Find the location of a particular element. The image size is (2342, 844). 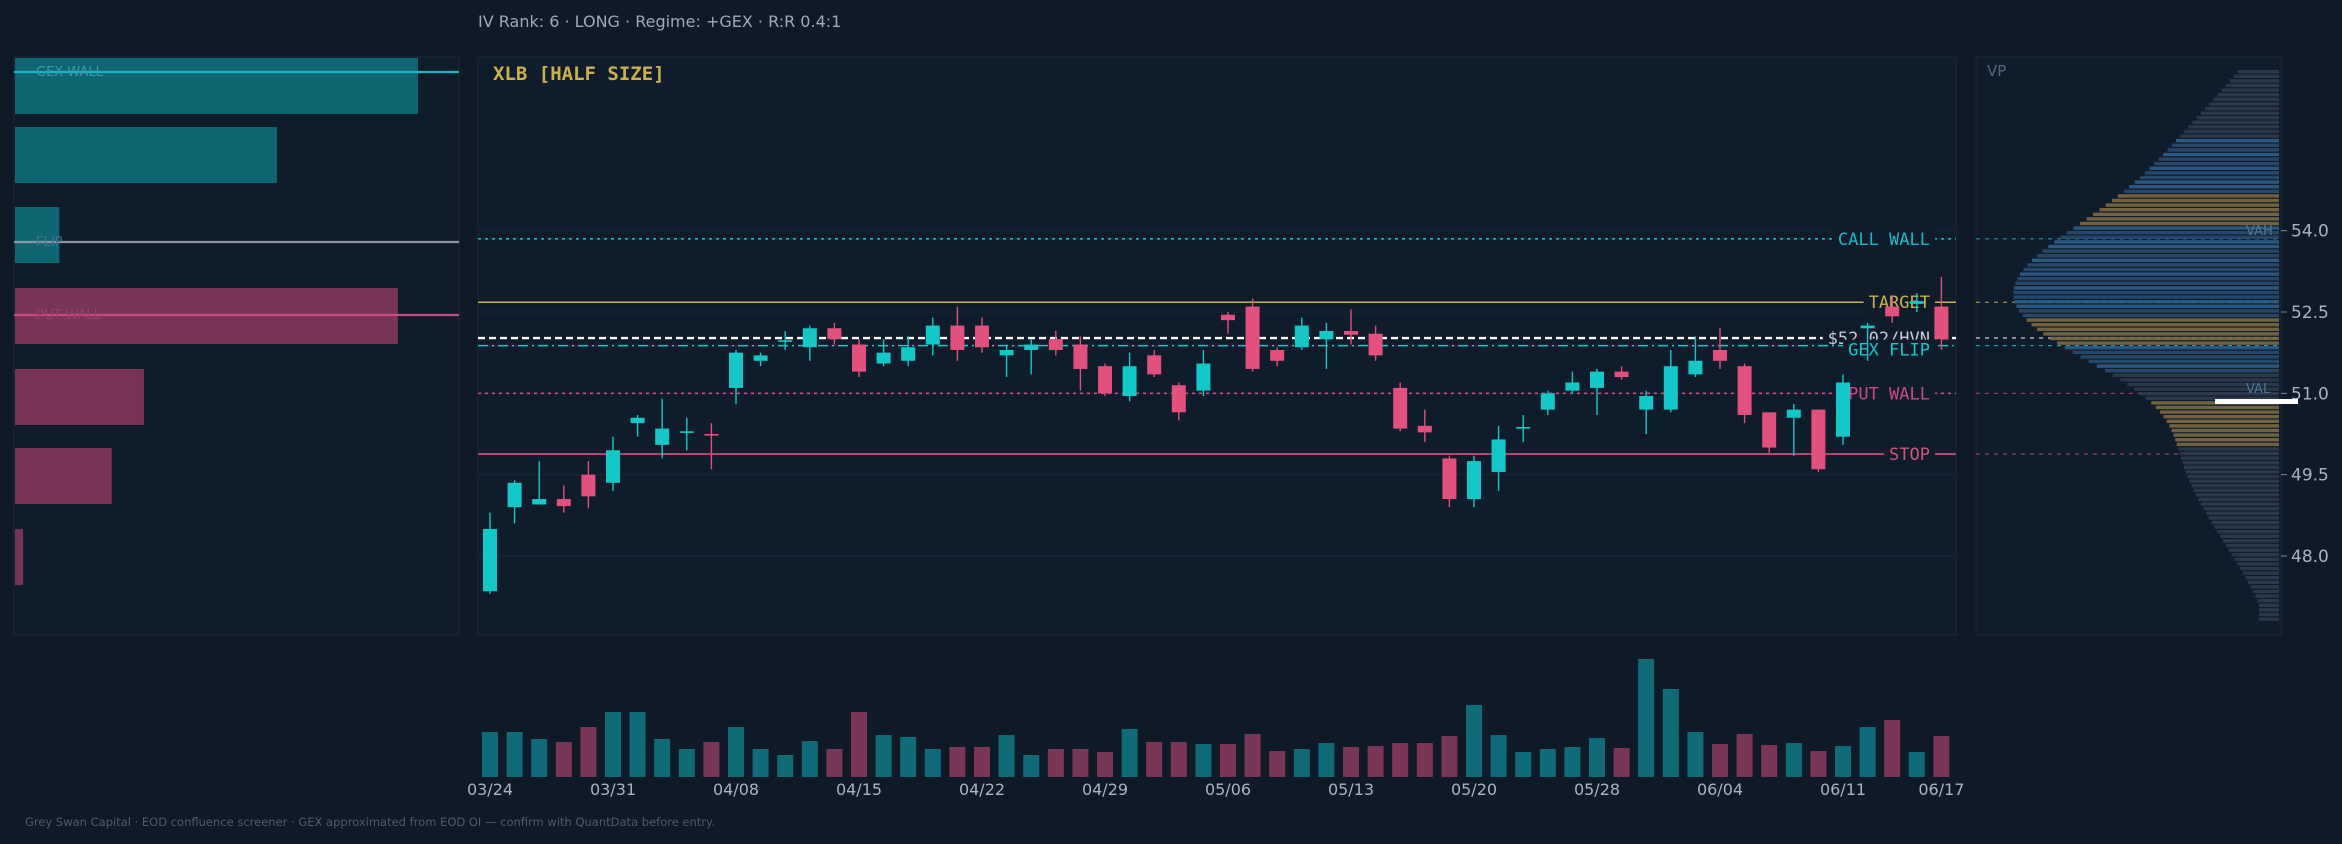

y-tick-label: 52.5 is located at coordinates (2310, 313).